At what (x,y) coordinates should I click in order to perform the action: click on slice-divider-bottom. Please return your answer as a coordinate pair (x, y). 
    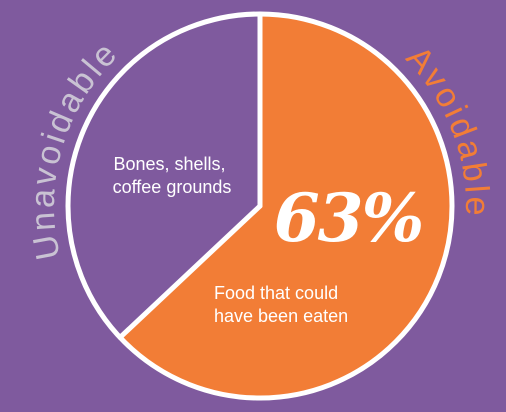
    Looking at the image, I should click on (190, 271).